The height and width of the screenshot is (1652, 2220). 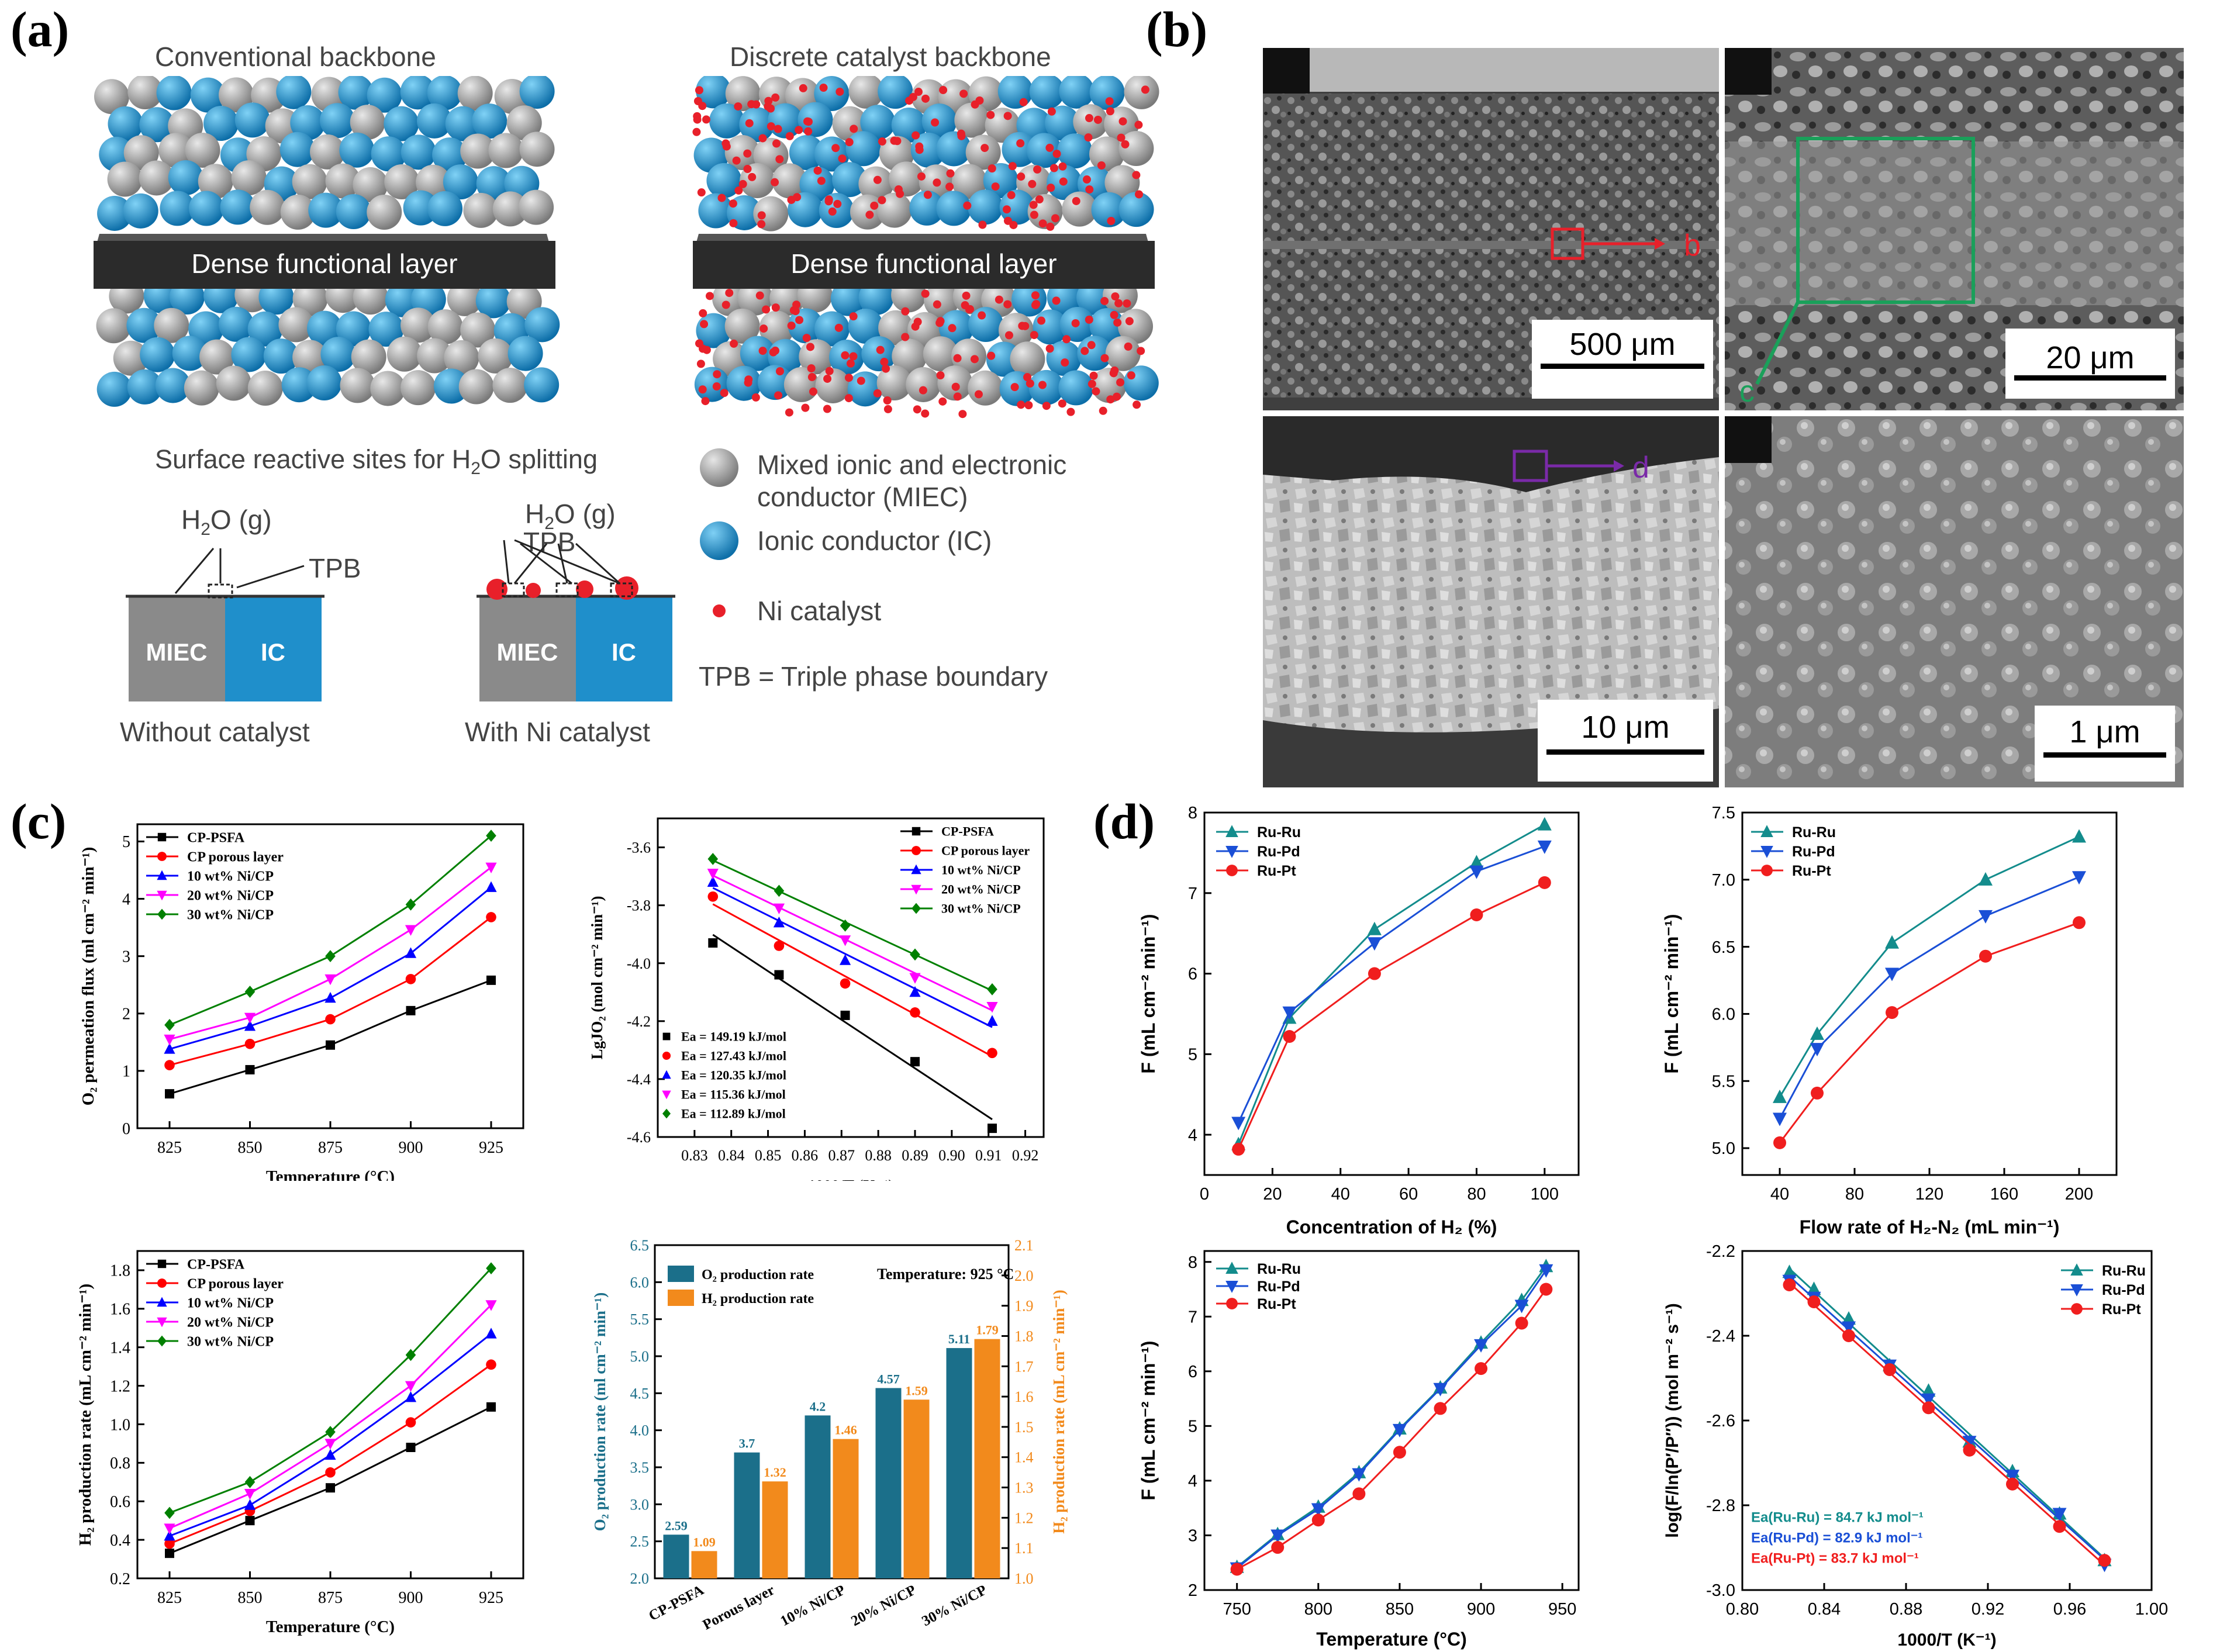 What do you see at coordinates (1625, 727) in the screenshot?
I see `scalebar-label-10um: 10 μm` at bounding box center [1625, 727].